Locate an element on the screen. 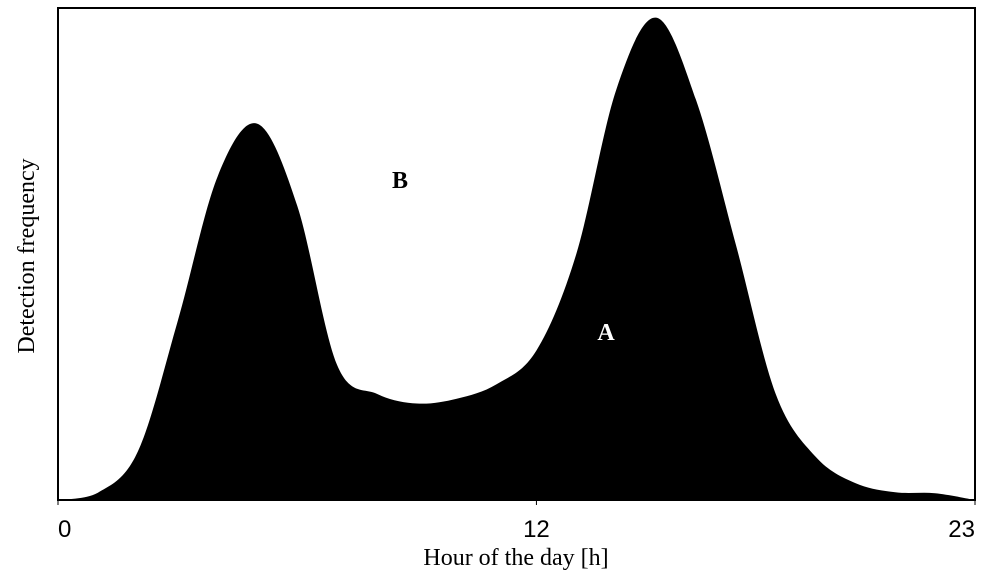 This screenshot has height=576, width=981. y-axis-label: Detection frequency is located at coordinates (27, 255).